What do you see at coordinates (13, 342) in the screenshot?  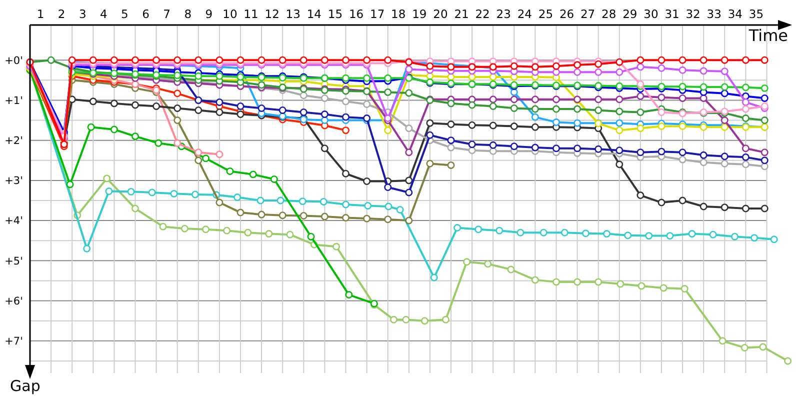 I see `y-tick-label: +7'` at bounding box center [13, 342].